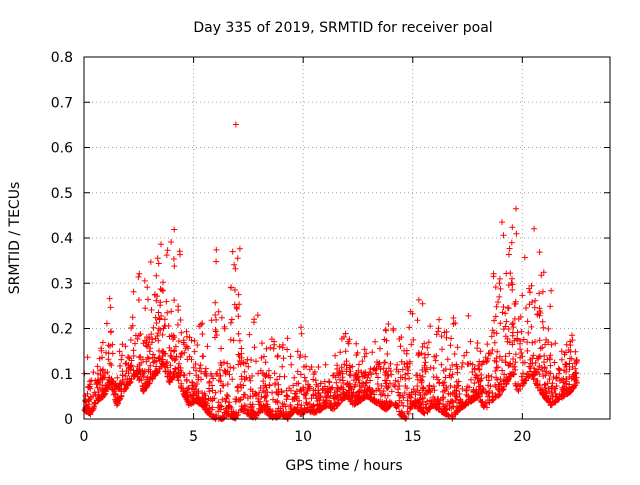  I want to click on y-tick-label: 0.5, so click(62, 194).